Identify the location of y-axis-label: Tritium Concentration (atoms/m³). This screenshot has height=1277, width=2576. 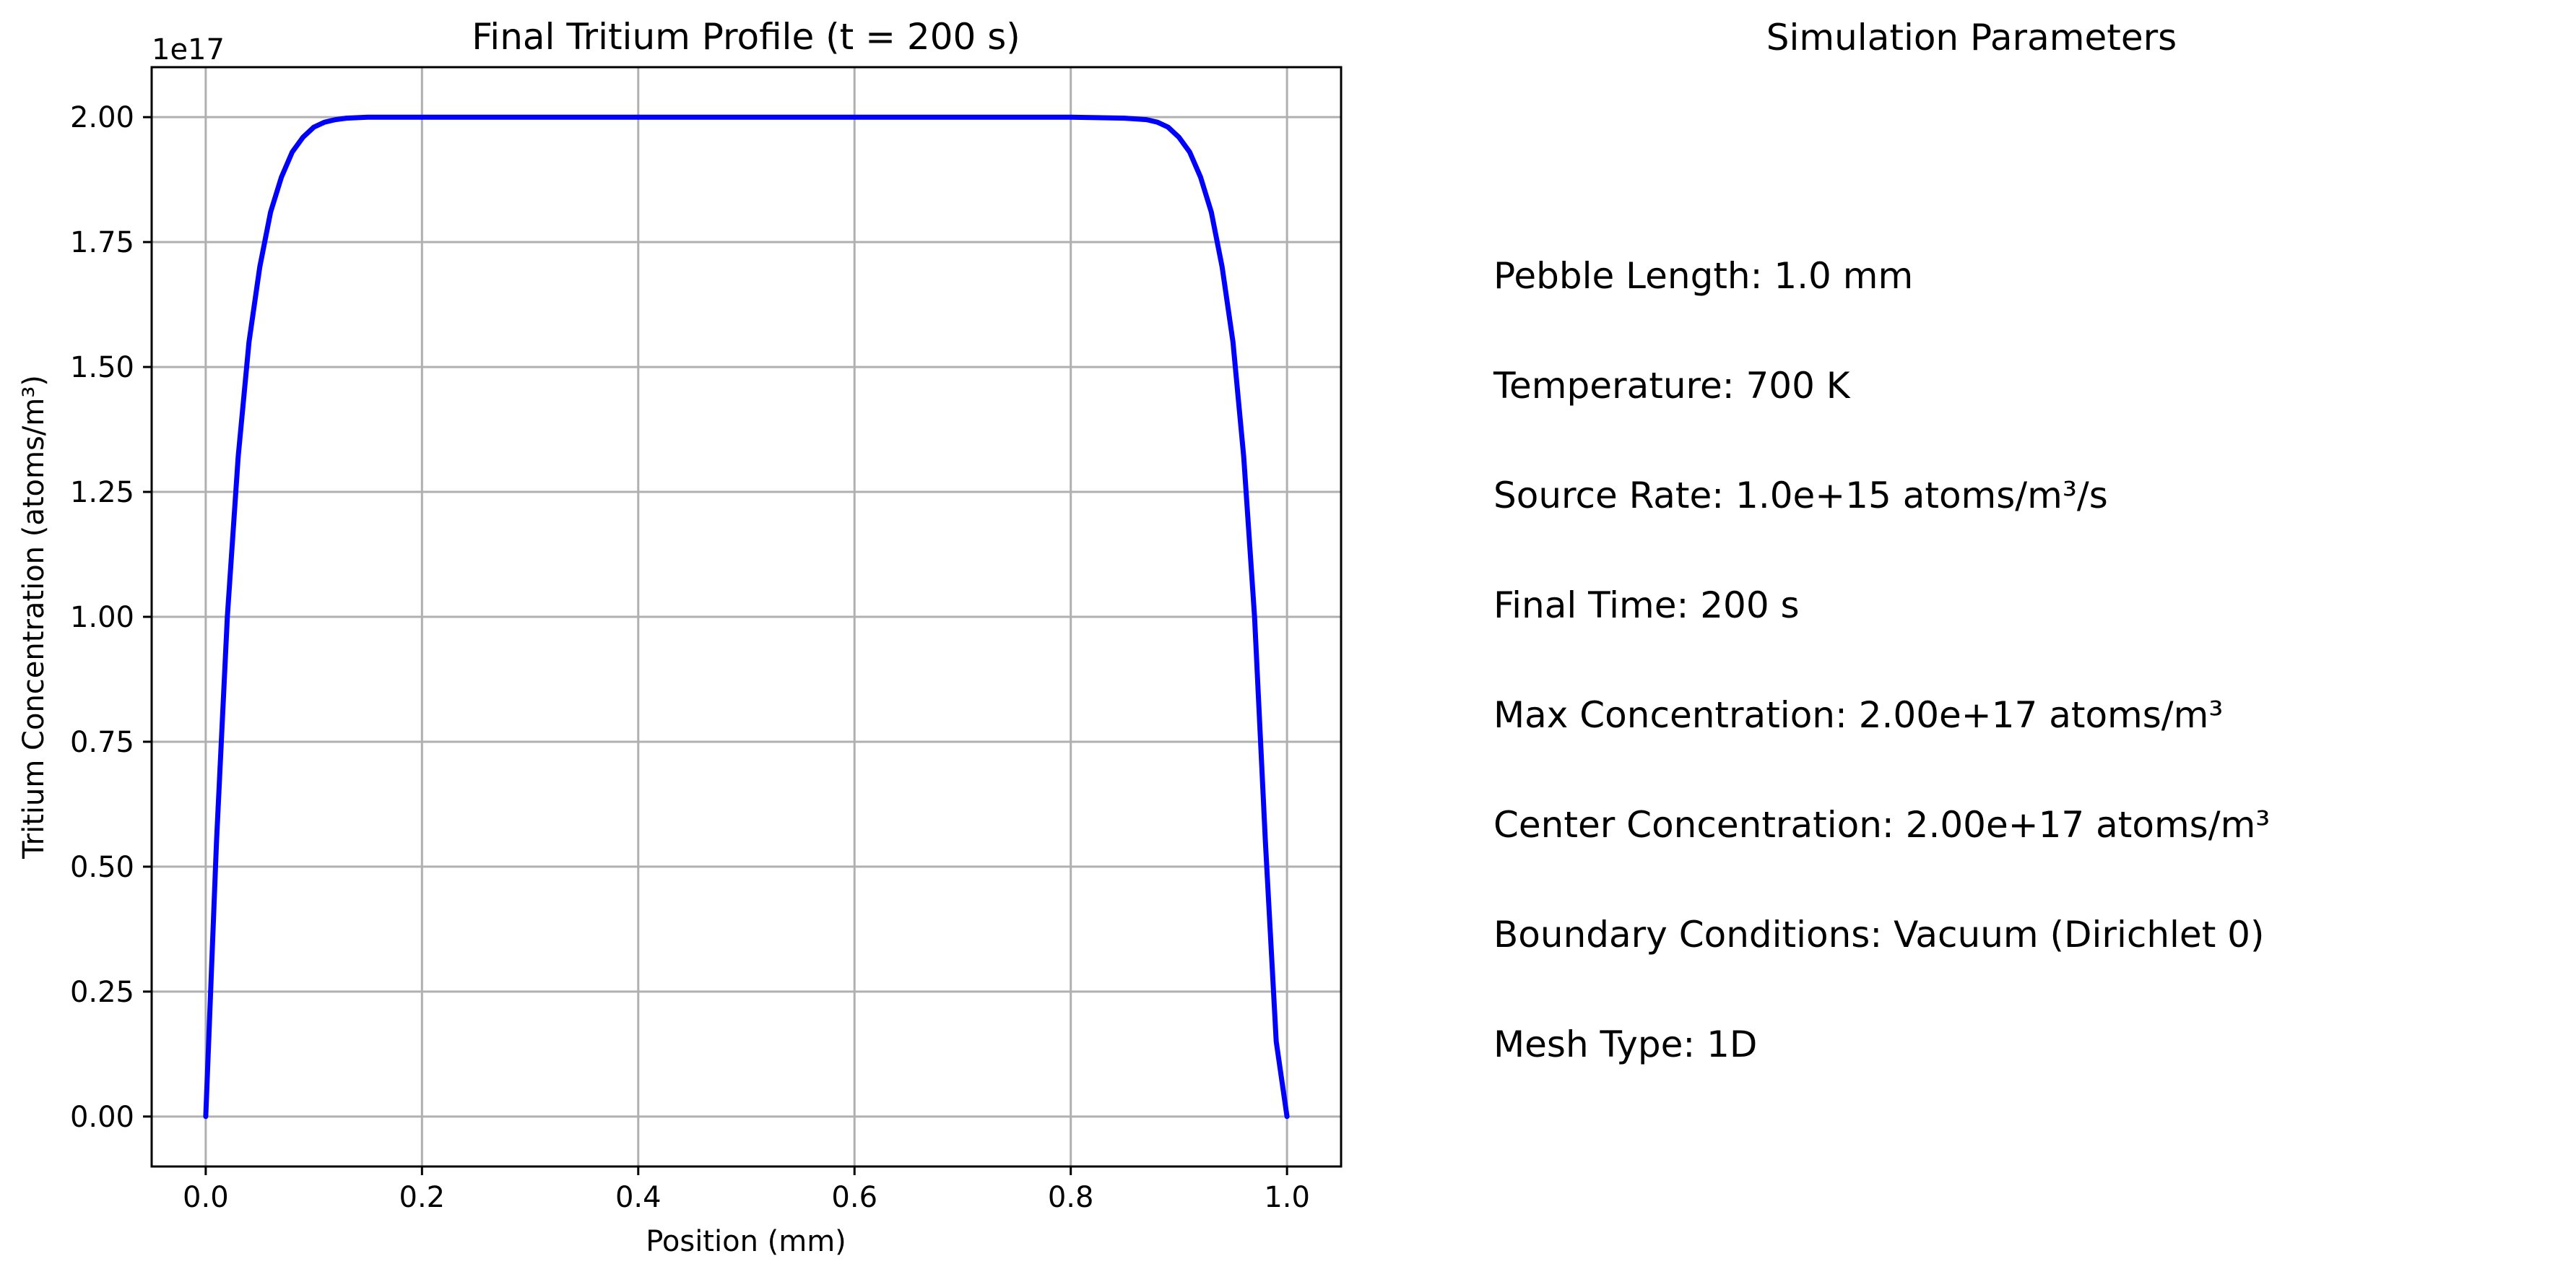
(34, 617).